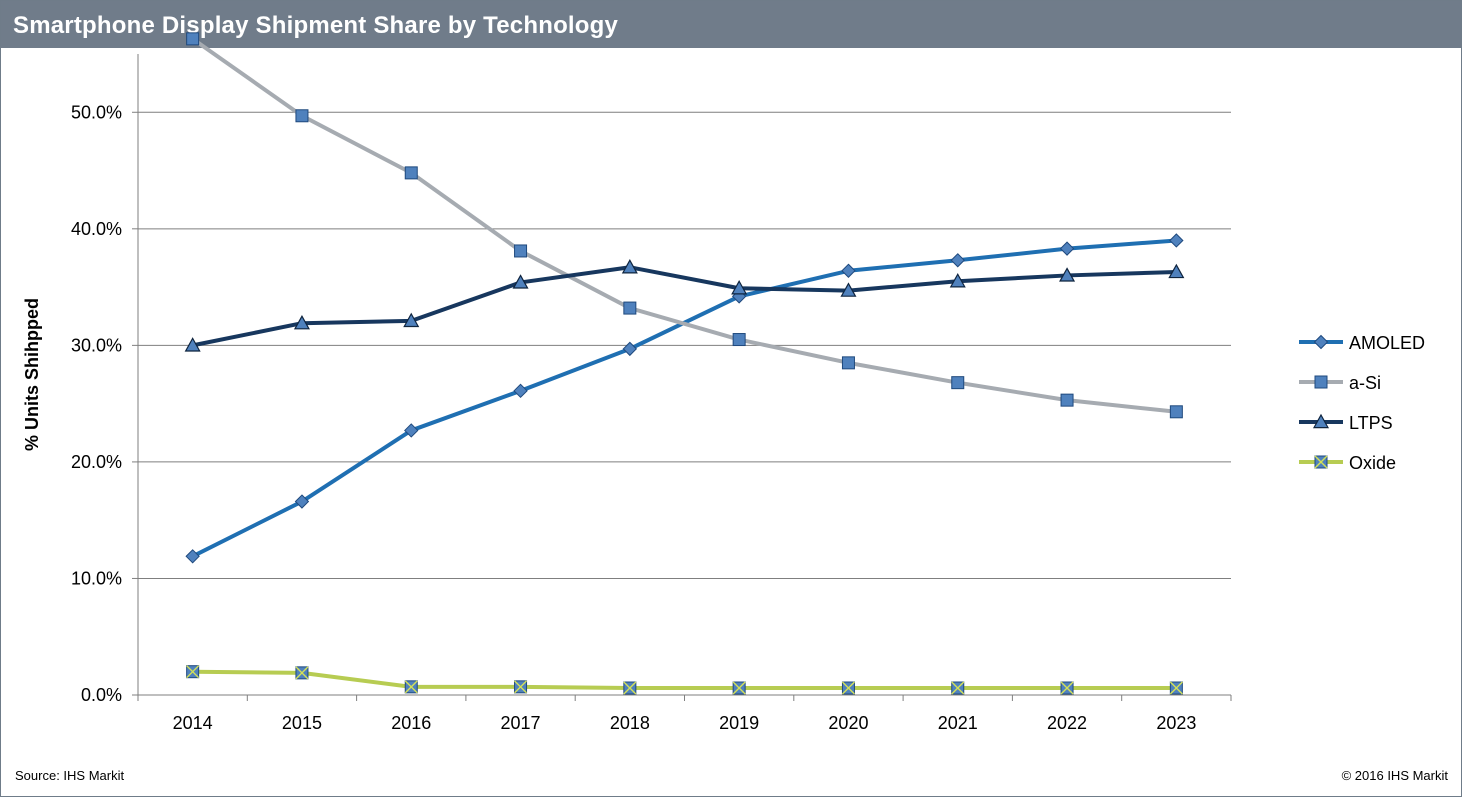 The height and width of the screenshot is (797, 1462). I want to click on series-line-oxide, so click(684, 680).